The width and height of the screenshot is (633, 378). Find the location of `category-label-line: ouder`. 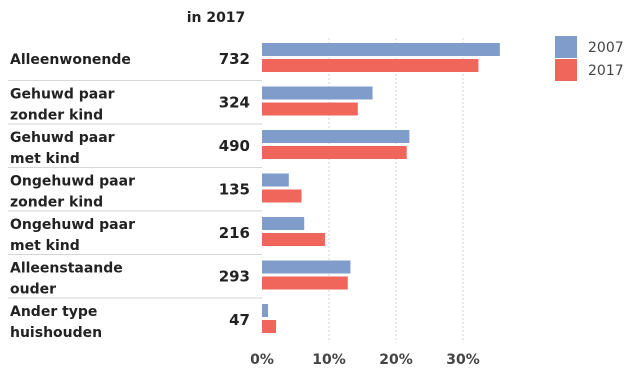

category-label-line: ouder is located at coordinates (33, 289).